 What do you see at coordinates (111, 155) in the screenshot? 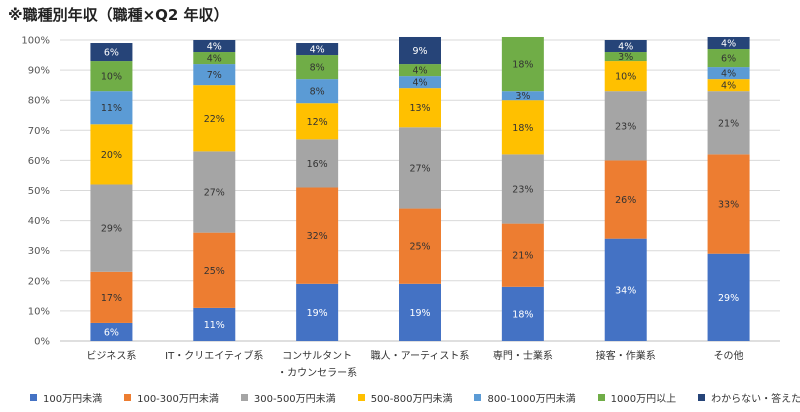
I see `data-label: 20%` at bounding box center [111, 155].